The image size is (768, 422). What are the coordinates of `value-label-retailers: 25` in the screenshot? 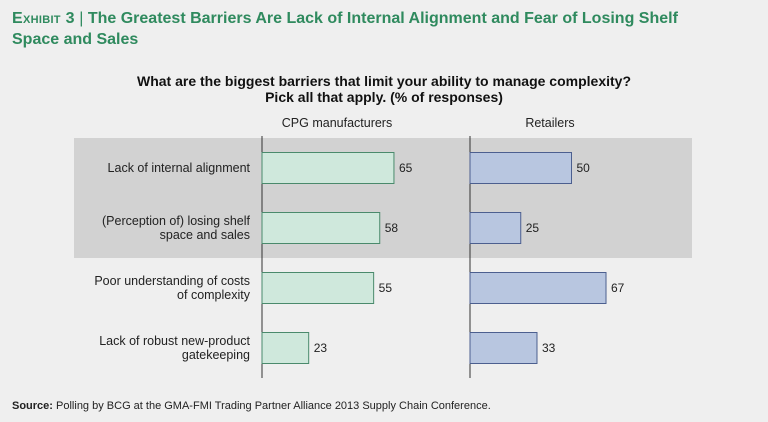 It's located at (533, 228).